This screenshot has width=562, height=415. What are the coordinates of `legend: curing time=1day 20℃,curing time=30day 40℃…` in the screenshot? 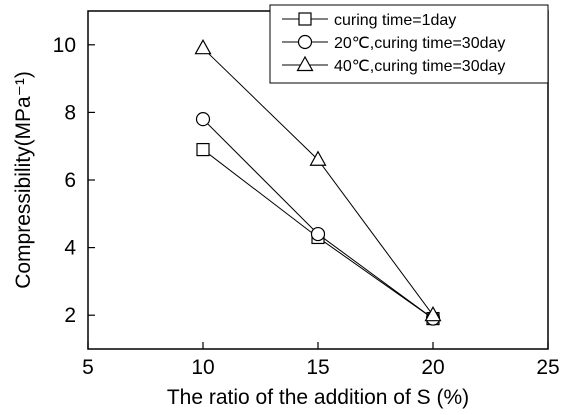 It's located at (409, 44).